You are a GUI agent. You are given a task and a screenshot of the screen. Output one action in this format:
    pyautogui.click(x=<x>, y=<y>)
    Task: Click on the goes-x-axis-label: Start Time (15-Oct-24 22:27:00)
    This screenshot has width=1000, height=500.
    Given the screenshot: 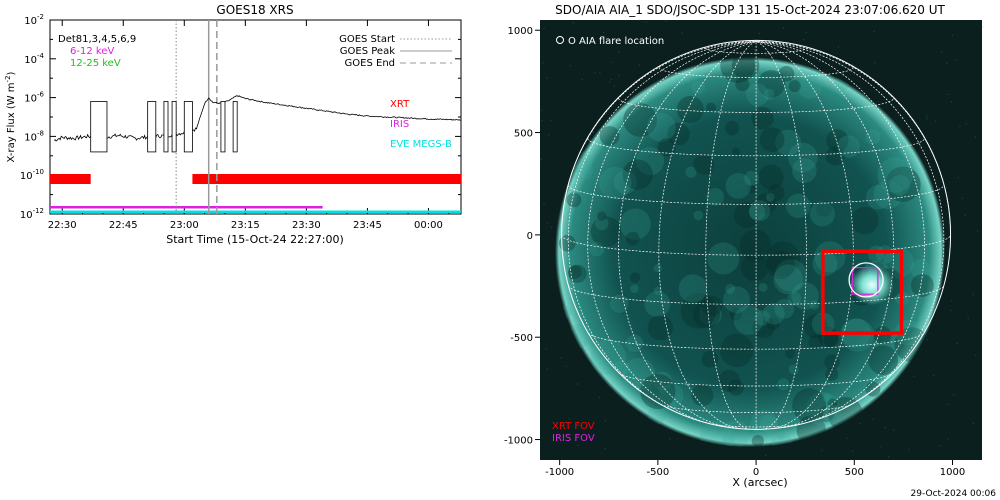 What is the action you would take?
    pyautogui.click(x=255, y=239)
    